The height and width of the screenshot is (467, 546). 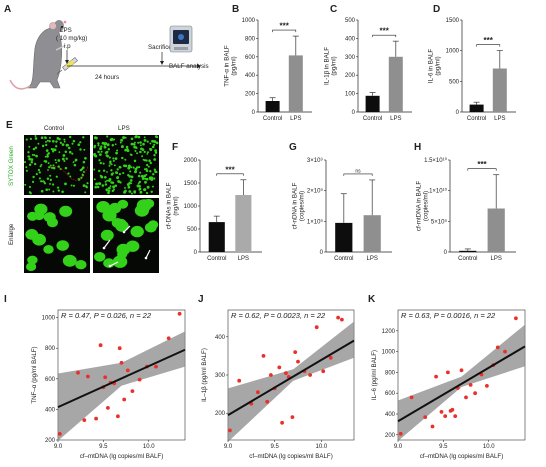 I want to click on y-axis-label: (copies/ml), so click(x=426, y=206).